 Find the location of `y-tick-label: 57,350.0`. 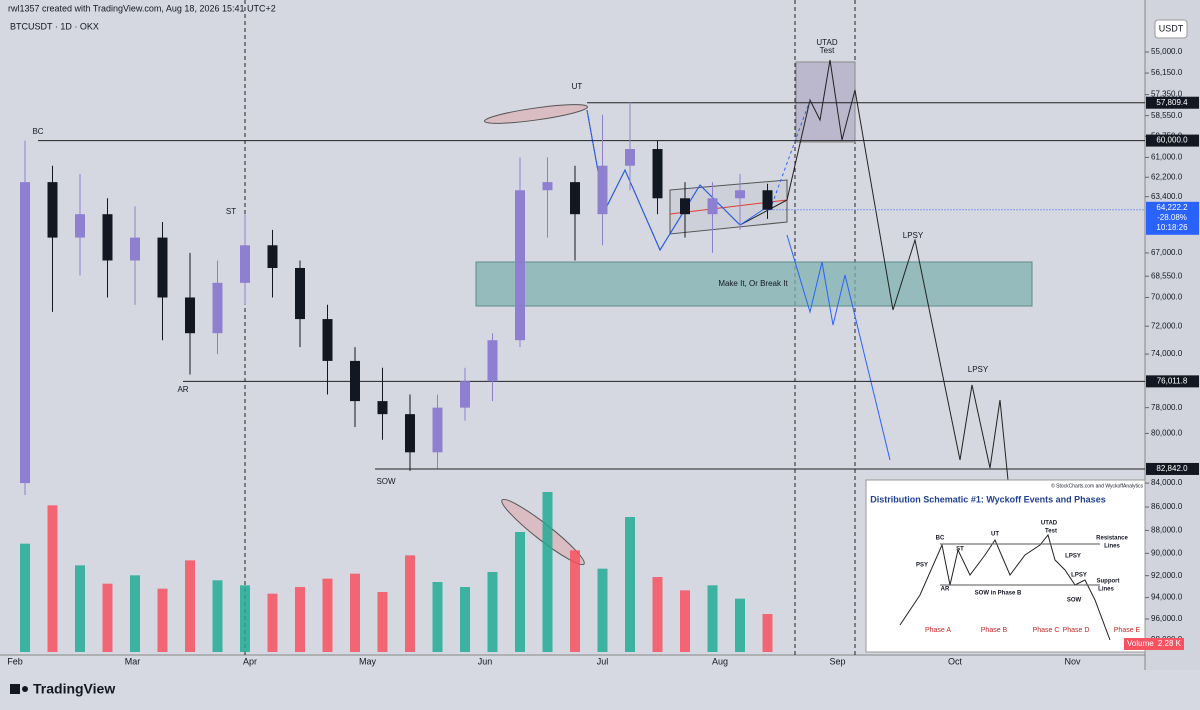

y-tick-label: 57,350.0 is located at coordinates (1167, 94).